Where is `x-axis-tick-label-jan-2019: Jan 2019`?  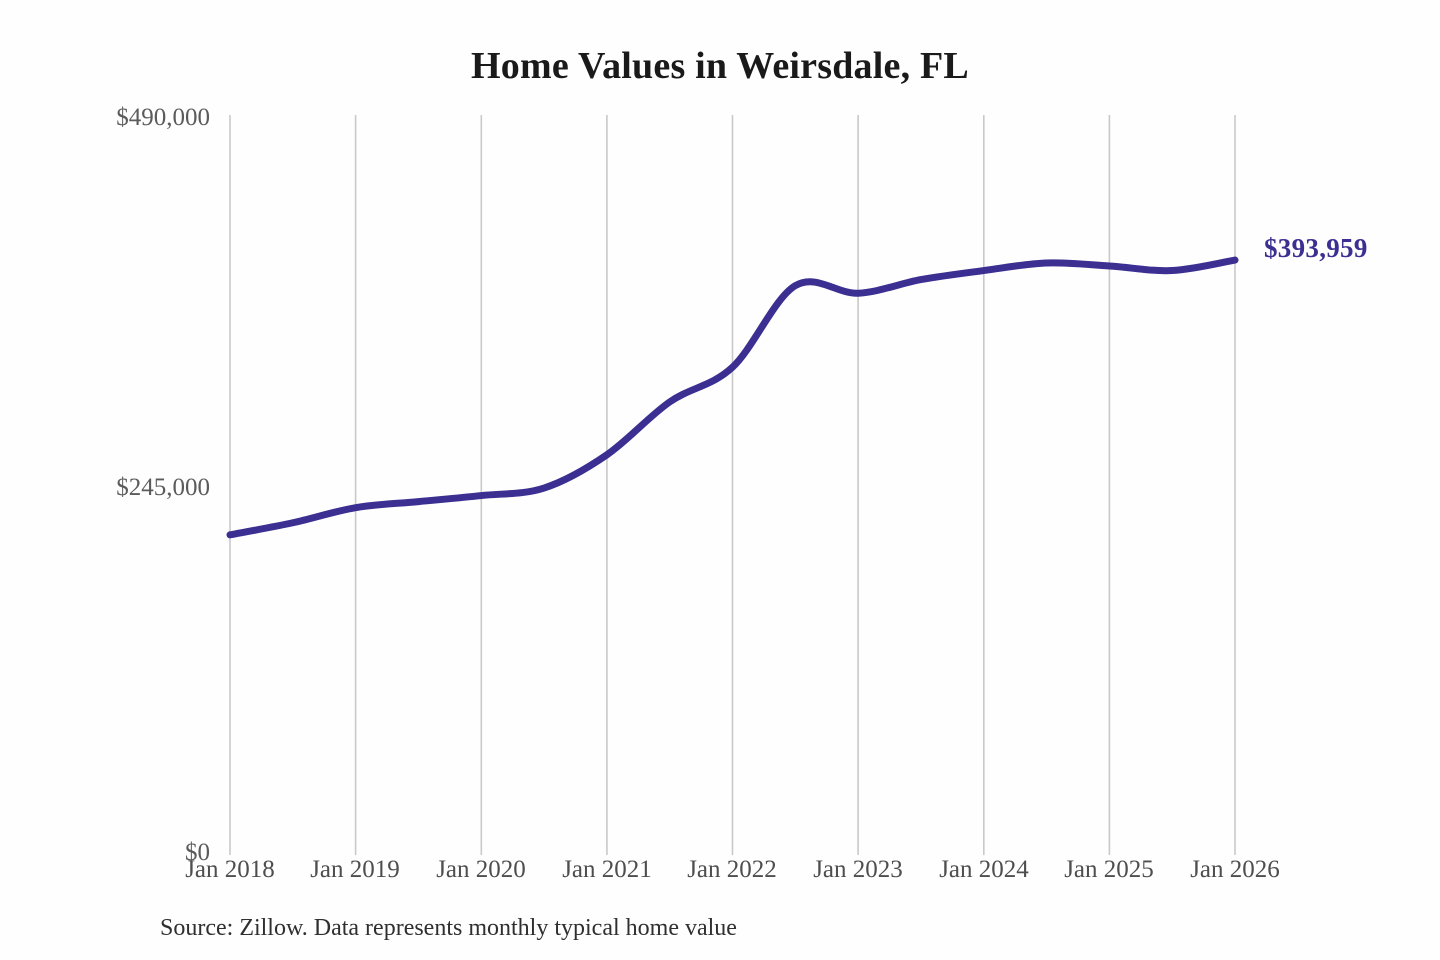
x-axis-tick-label-jan-2019: Jan 2019 is located at coordinates (355, 869).